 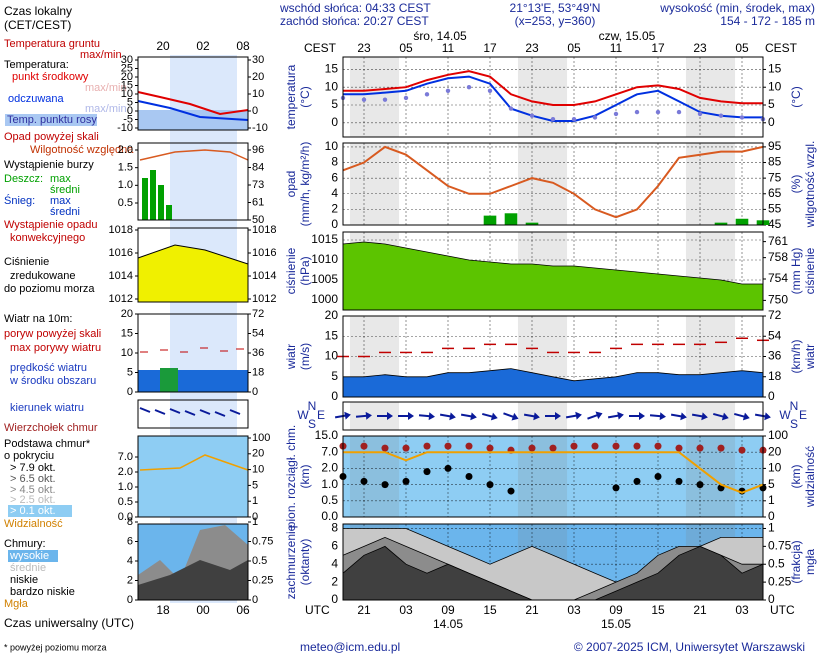 What do you see at coordinates (258, 314) in the screenshot?
I see `mini-tick-label: 72` at bounding box center [258, 314].